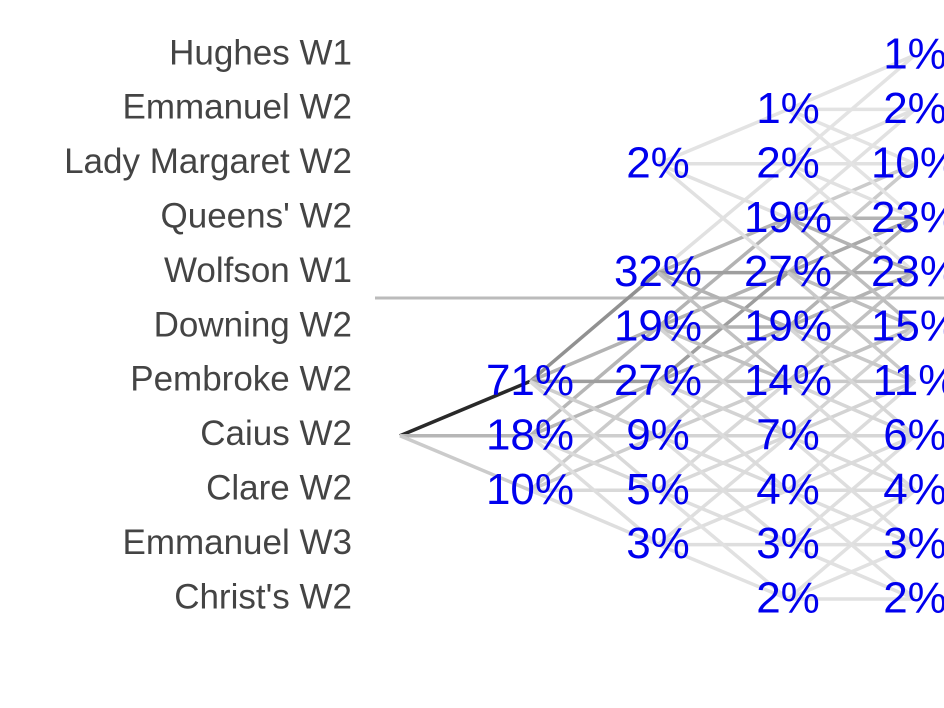 This screenshot has height=708, width=944. I want to click on crew-label: Emmanuel W2, so click(237, 107).